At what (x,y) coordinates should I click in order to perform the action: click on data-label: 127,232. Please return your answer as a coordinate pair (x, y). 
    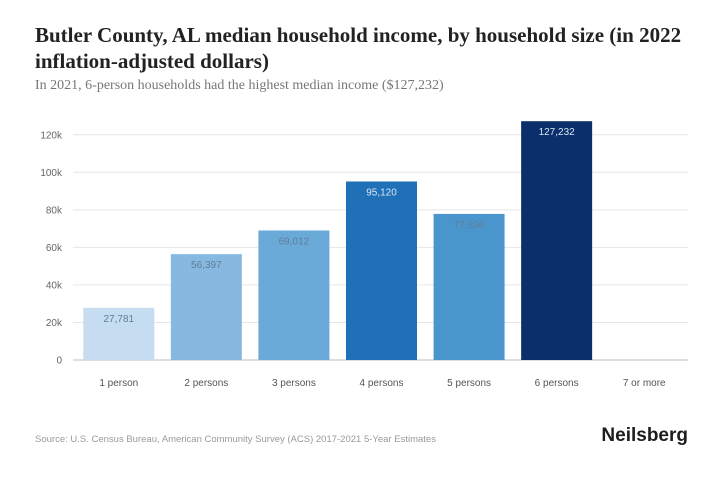
    Looking at the image, I should click on (557, 132).